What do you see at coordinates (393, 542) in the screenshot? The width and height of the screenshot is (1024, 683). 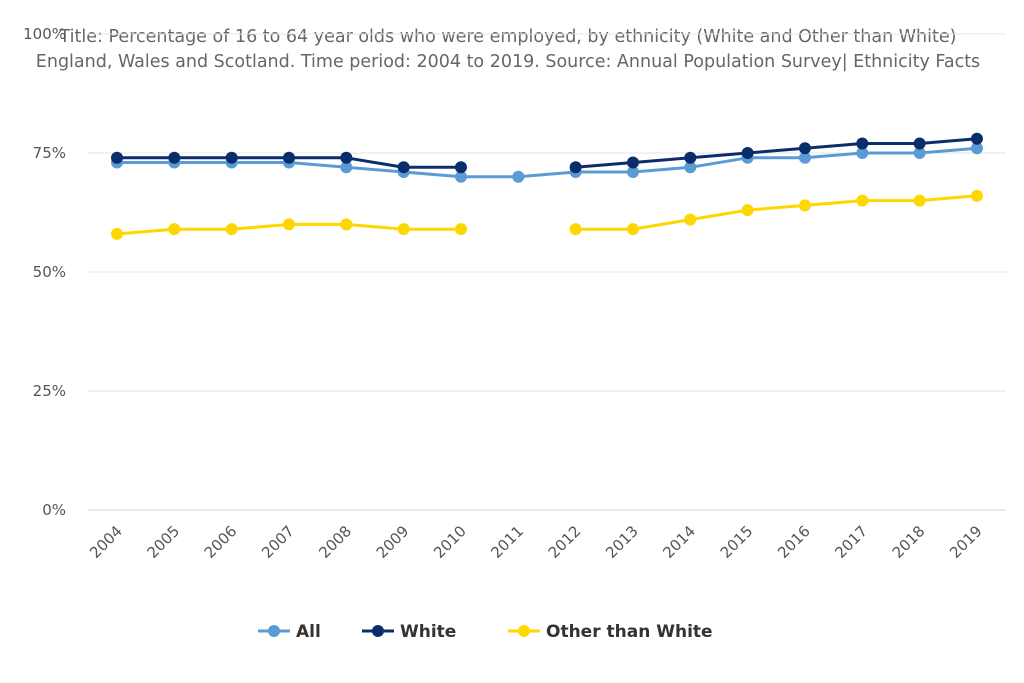 I see `x-tick-label: 2009` at bounding box center [393, 542].